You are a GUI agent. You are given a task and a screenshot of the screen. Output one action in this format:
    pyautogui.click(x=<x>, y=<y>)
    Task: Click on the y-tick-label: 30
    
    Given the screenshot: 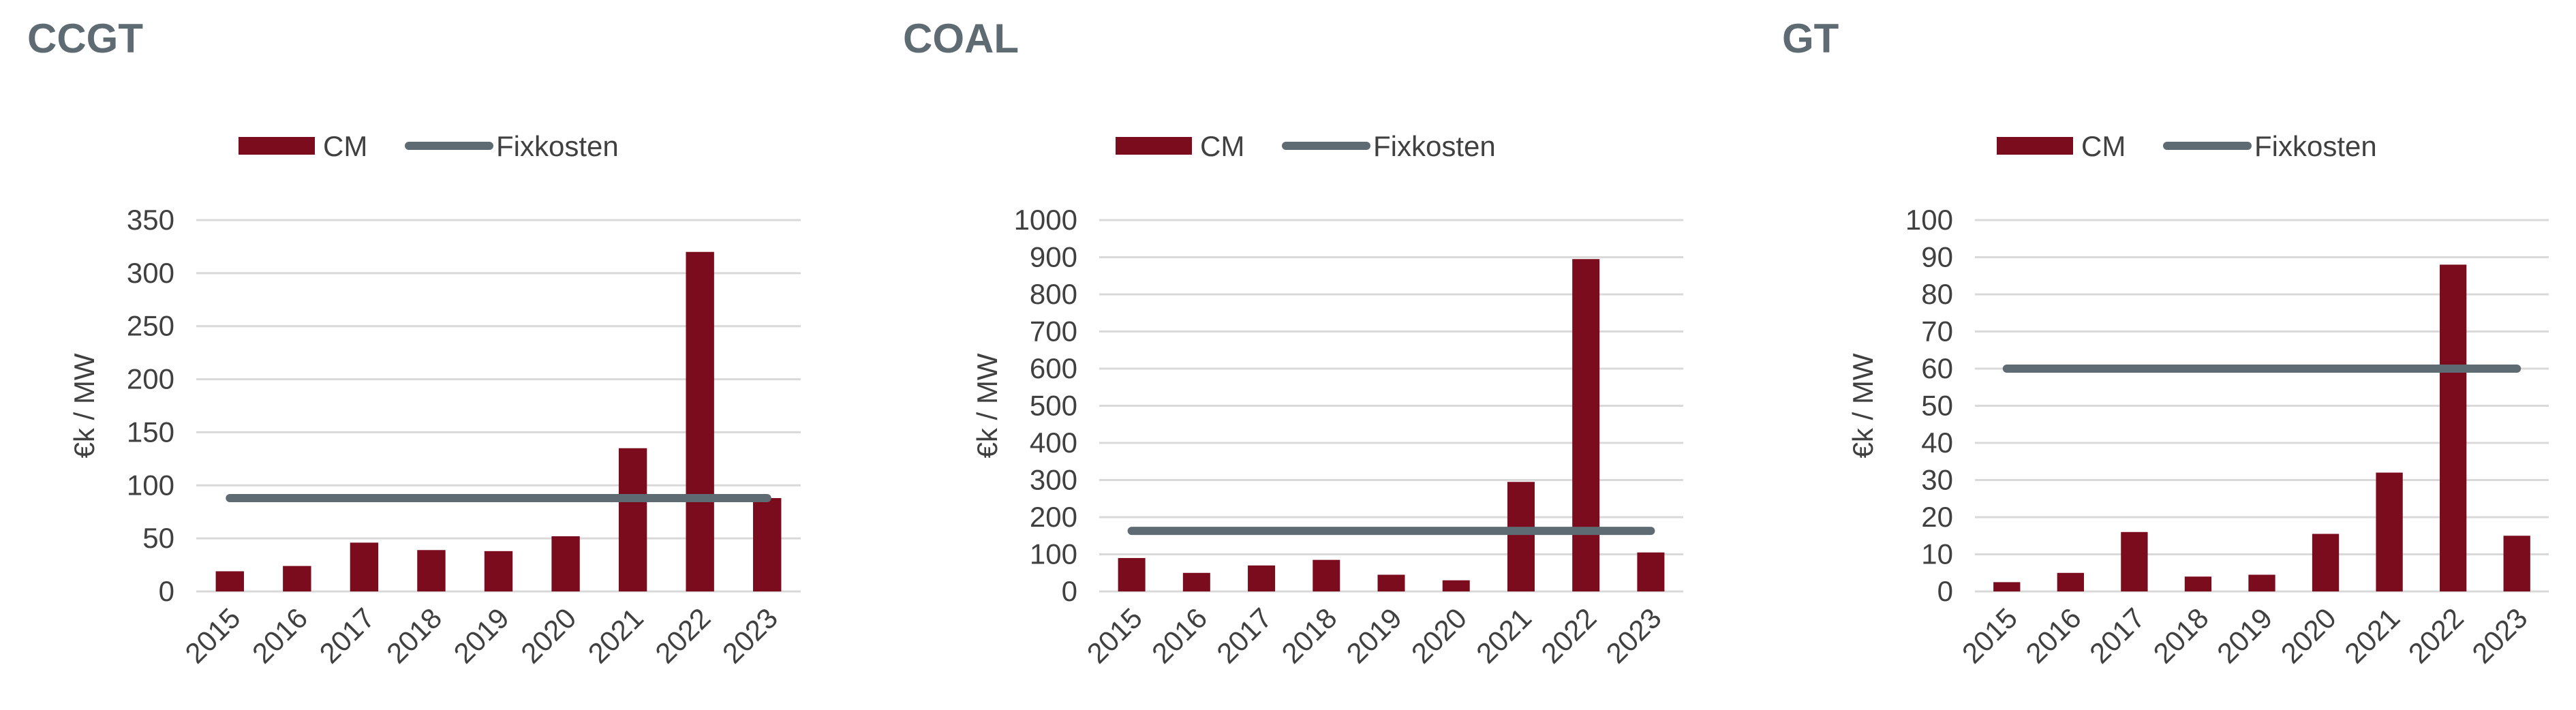 What is the action you would take?
    pyautogui.click(x=1937, y=480)
    